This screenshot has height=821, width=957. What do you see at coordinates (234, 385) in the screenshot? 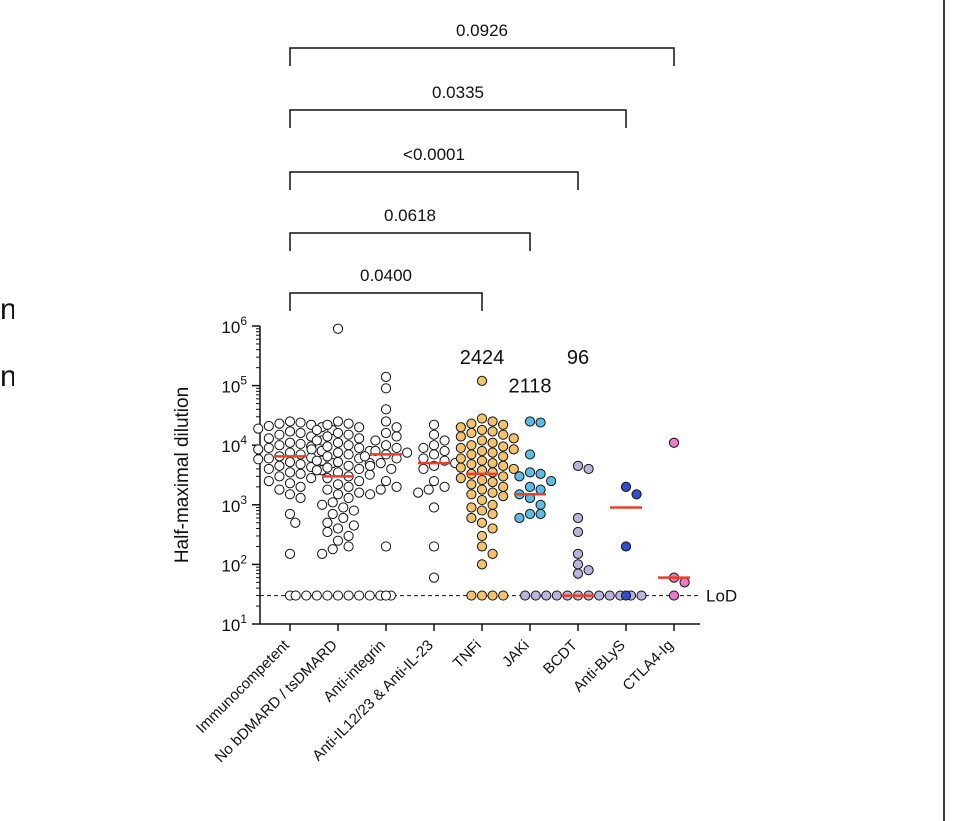
I see `y-tick-label: 10⁵` at bounding box center [234, 385].